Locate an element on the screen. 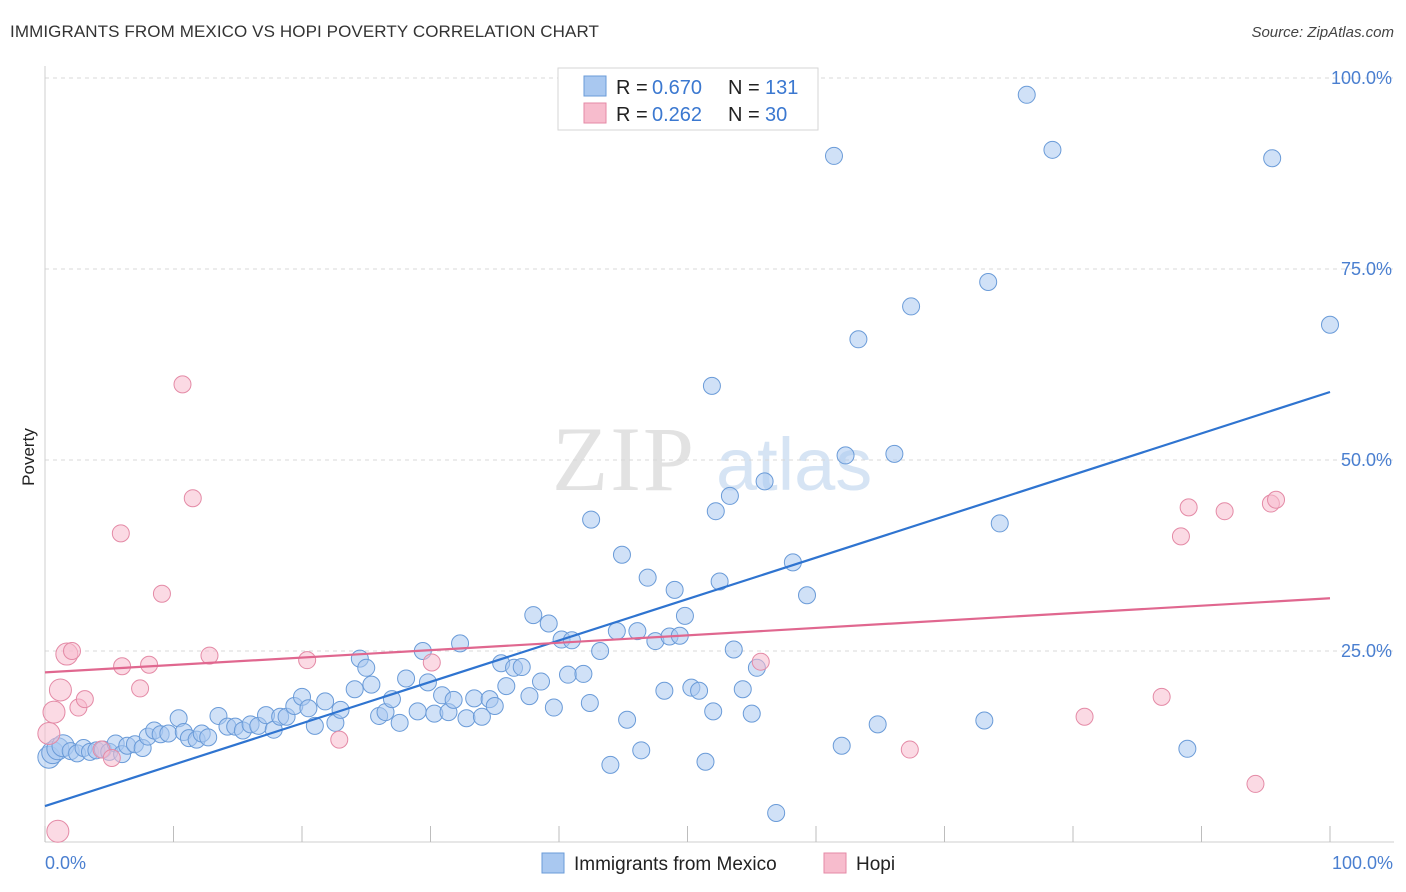 Image resolution: width=1406 pixels, height=892 pixels. y-tick-label-1: 50.0% is located at coordinates (1366, 460).